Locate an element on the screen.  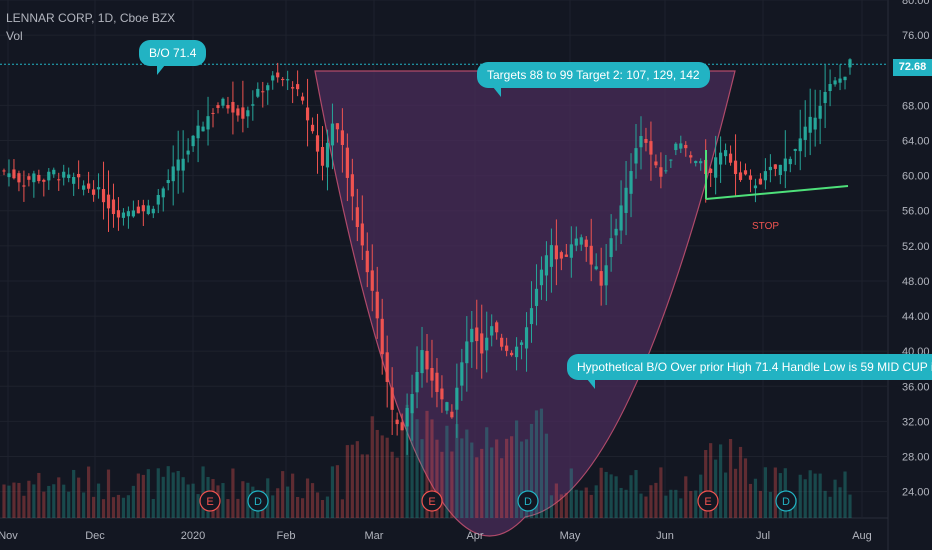
x-tick-label: Jun is located at coordinates (665, 536).